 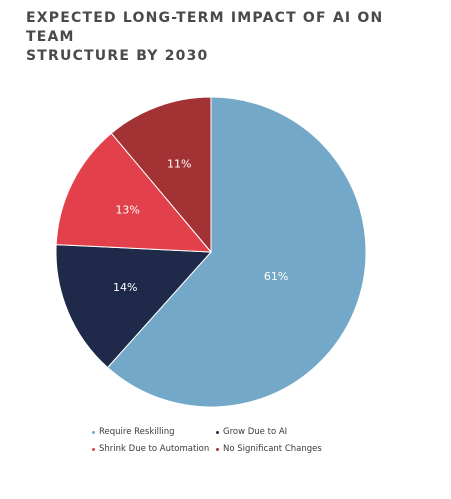 What do you see at coordinates (217, 449) in the screenshot?
I see `legend-swatch-no-significant-changes` at bounding box center [217, 449].